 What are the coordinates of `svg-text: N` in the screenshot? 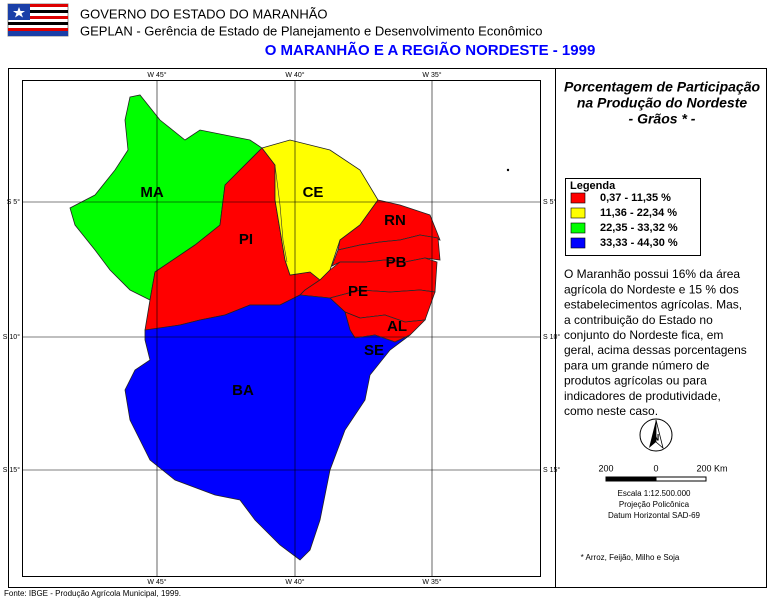 It's located at (656, 437).